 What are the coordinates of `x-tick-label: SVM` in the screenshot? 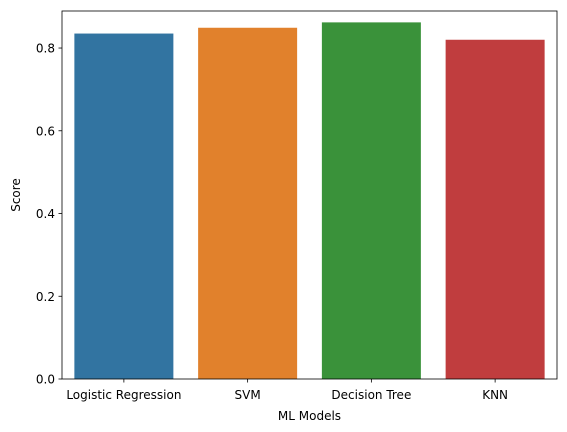 It's located at (248, 395).